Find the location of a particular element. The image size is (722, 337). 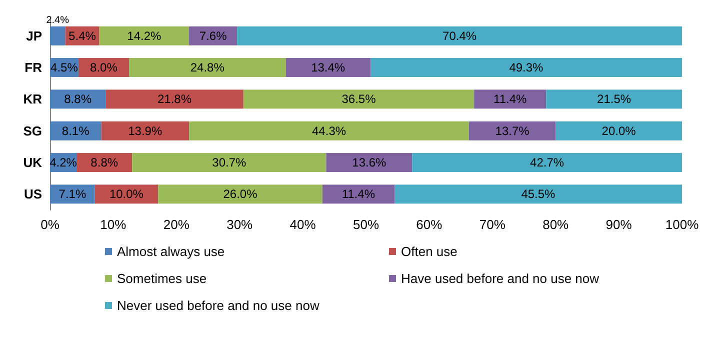

data-label: 13.9% is located at coordinates (145, 131).